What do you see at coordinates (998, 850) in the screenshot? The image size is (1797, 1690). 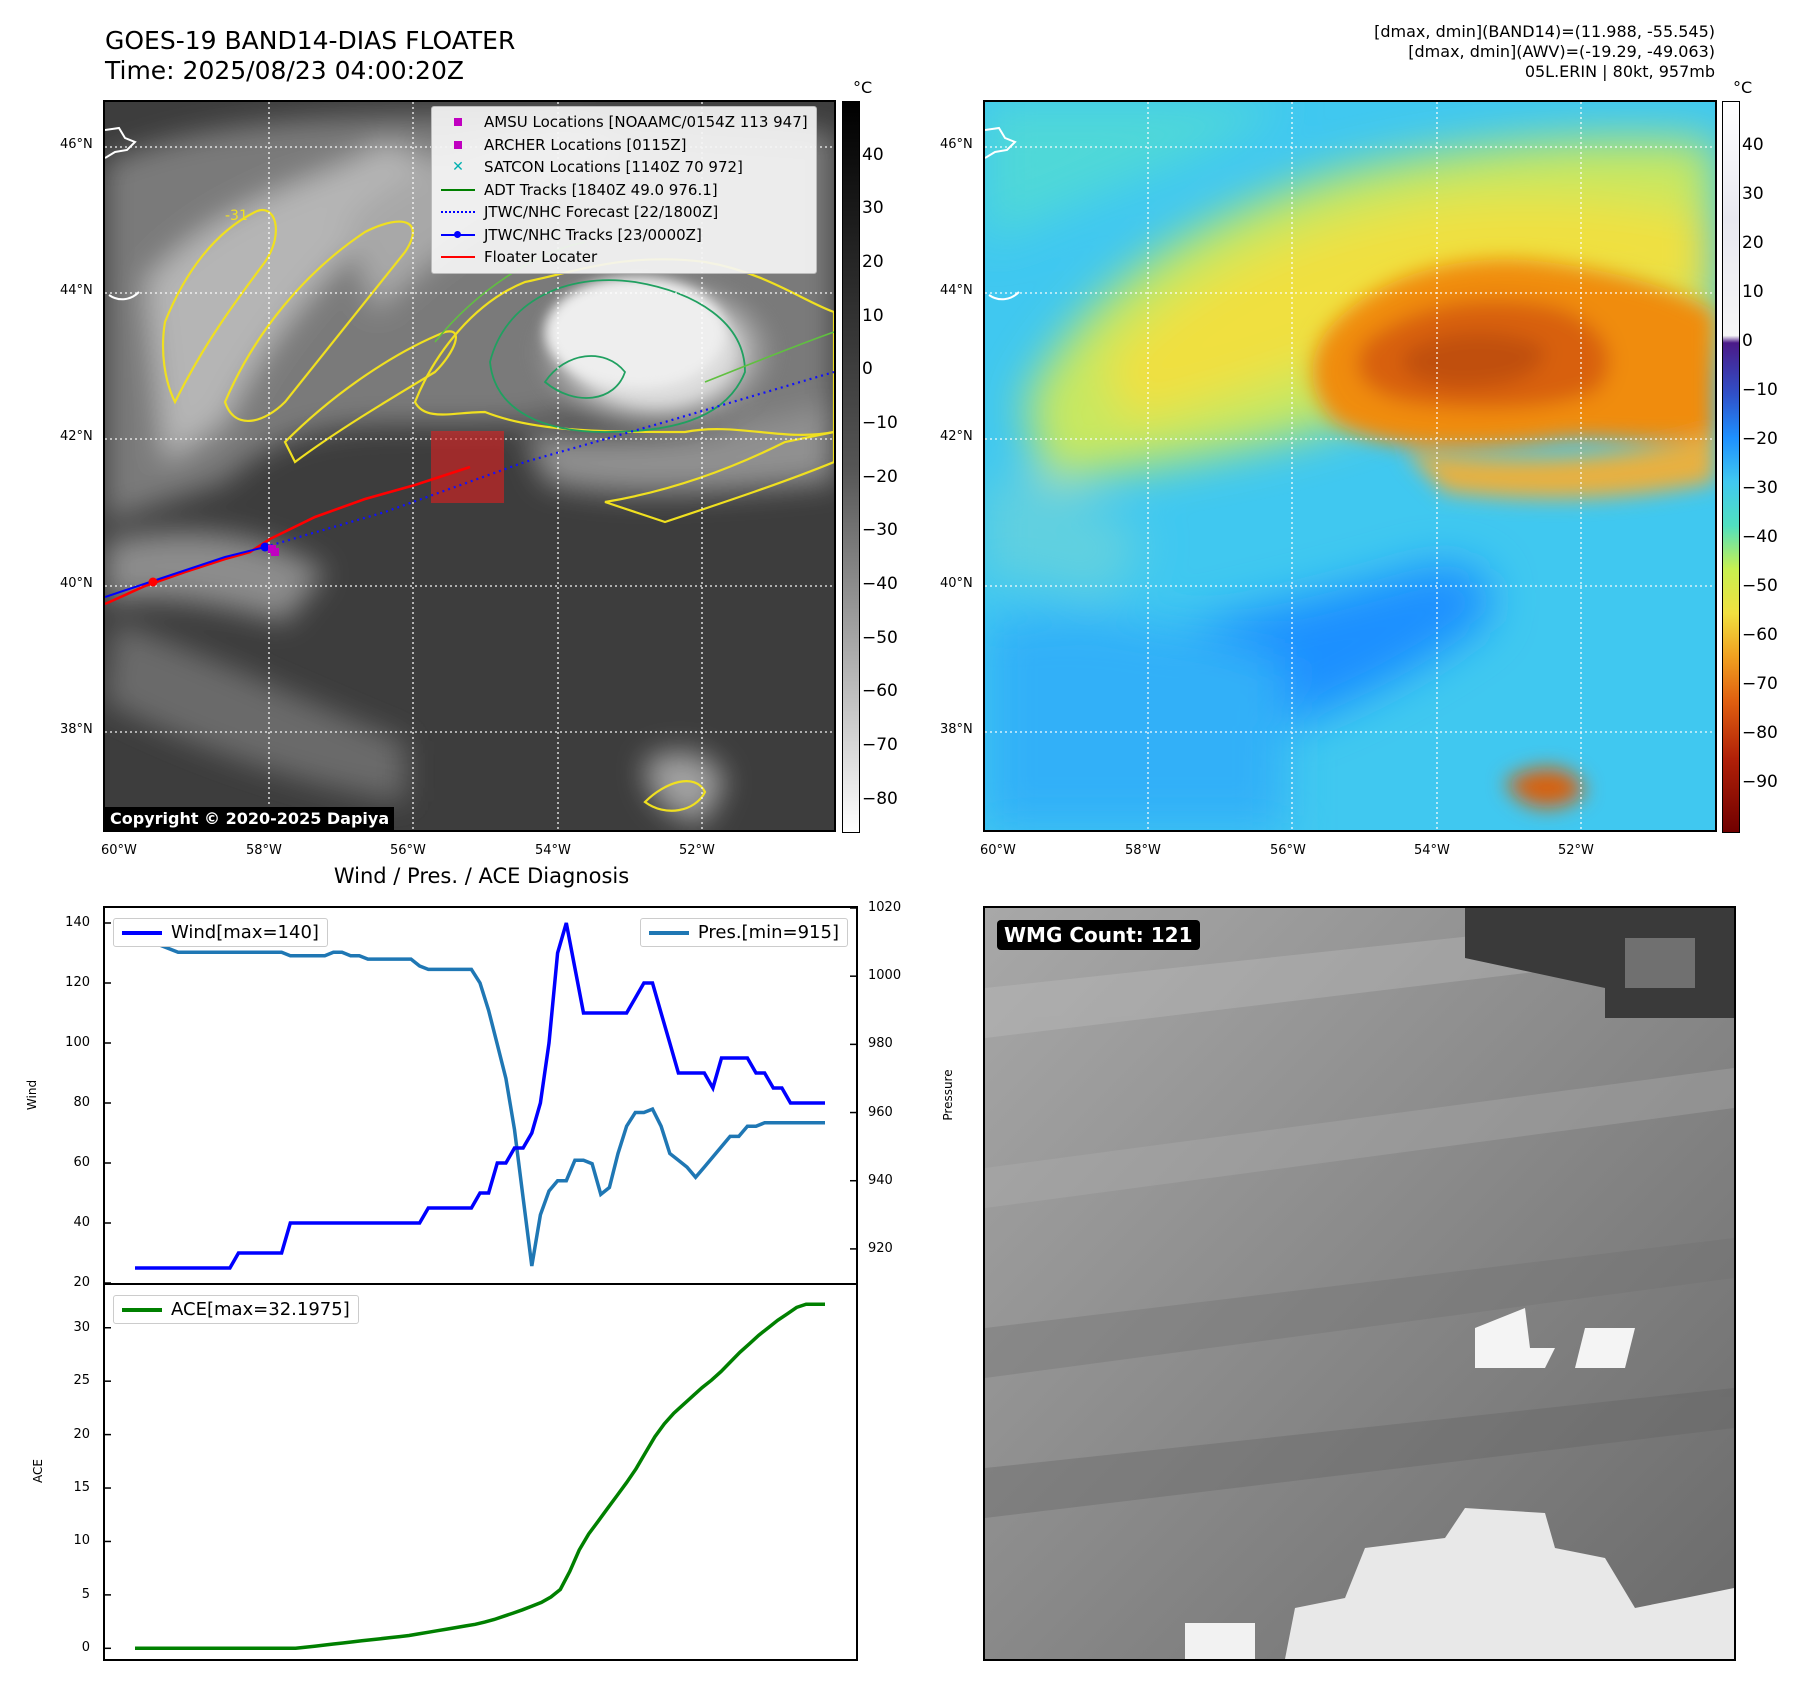 I see `awv-lon-60: 60°W` at bounding box center [998, 850].